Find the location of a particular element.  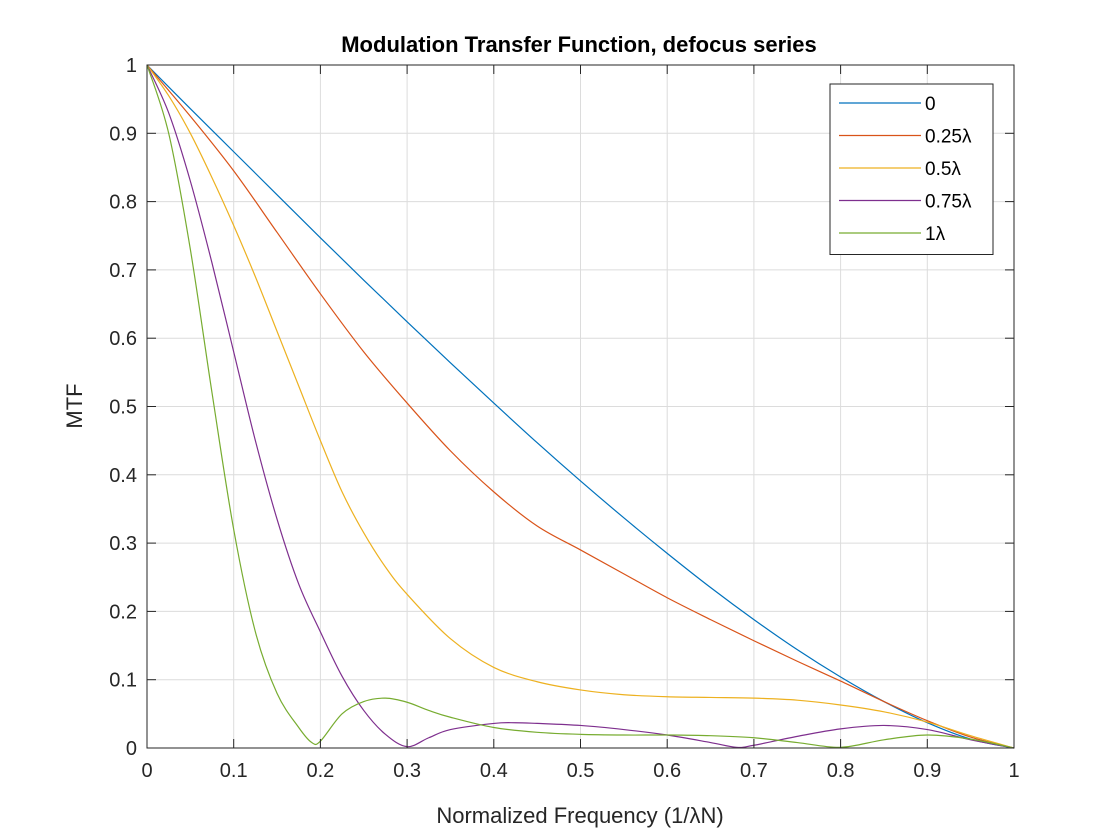

y-tick-label: 0.1 is located at coordinates (123, 681).